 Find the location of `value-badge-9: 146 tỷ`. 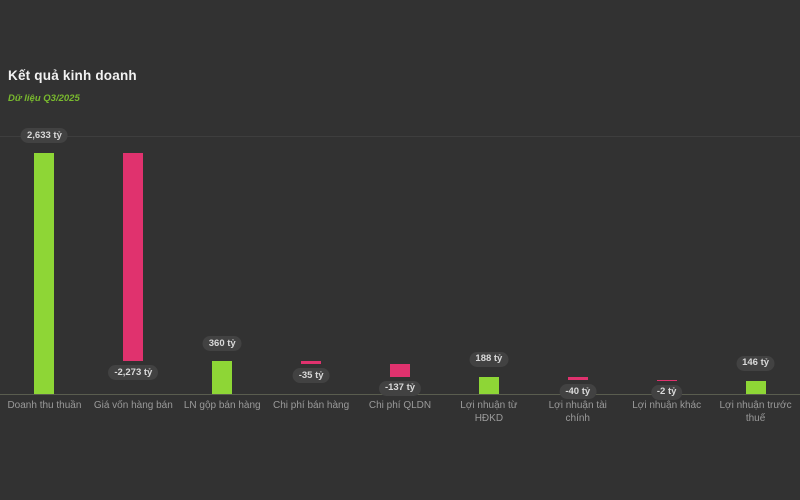

value-badge-9: 146 tỷ is located at coordinates (756, 363).